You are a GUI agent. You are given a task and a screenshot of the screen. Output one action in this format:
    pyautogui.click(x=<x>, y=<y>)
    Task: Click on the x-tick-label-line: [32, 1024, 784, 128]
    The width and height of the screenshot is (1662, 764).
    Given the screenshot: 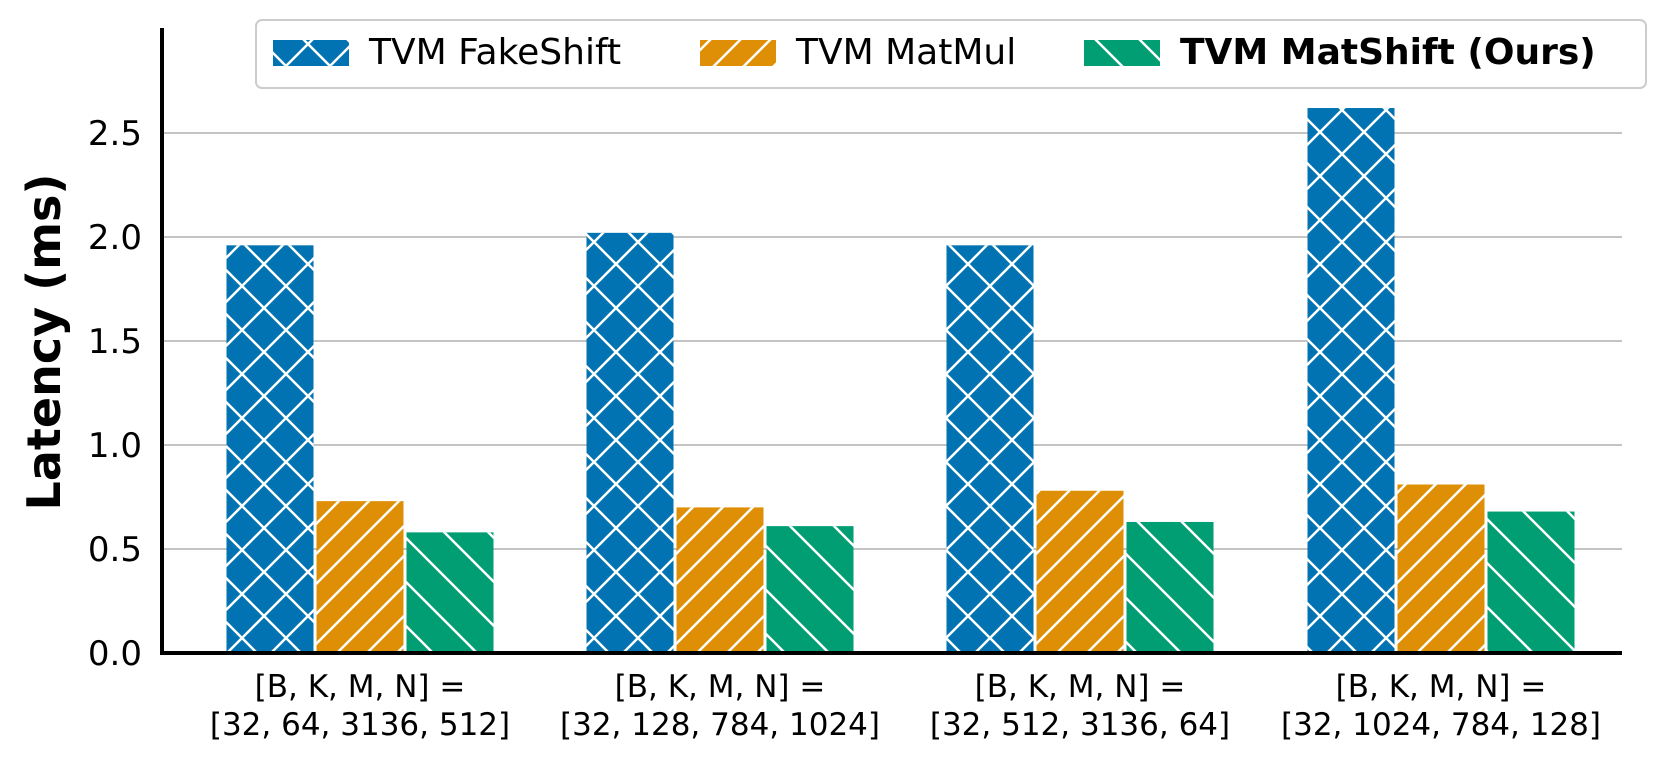 What is the action you would take?
    pyautogui.click(x=1441, y=725)
    